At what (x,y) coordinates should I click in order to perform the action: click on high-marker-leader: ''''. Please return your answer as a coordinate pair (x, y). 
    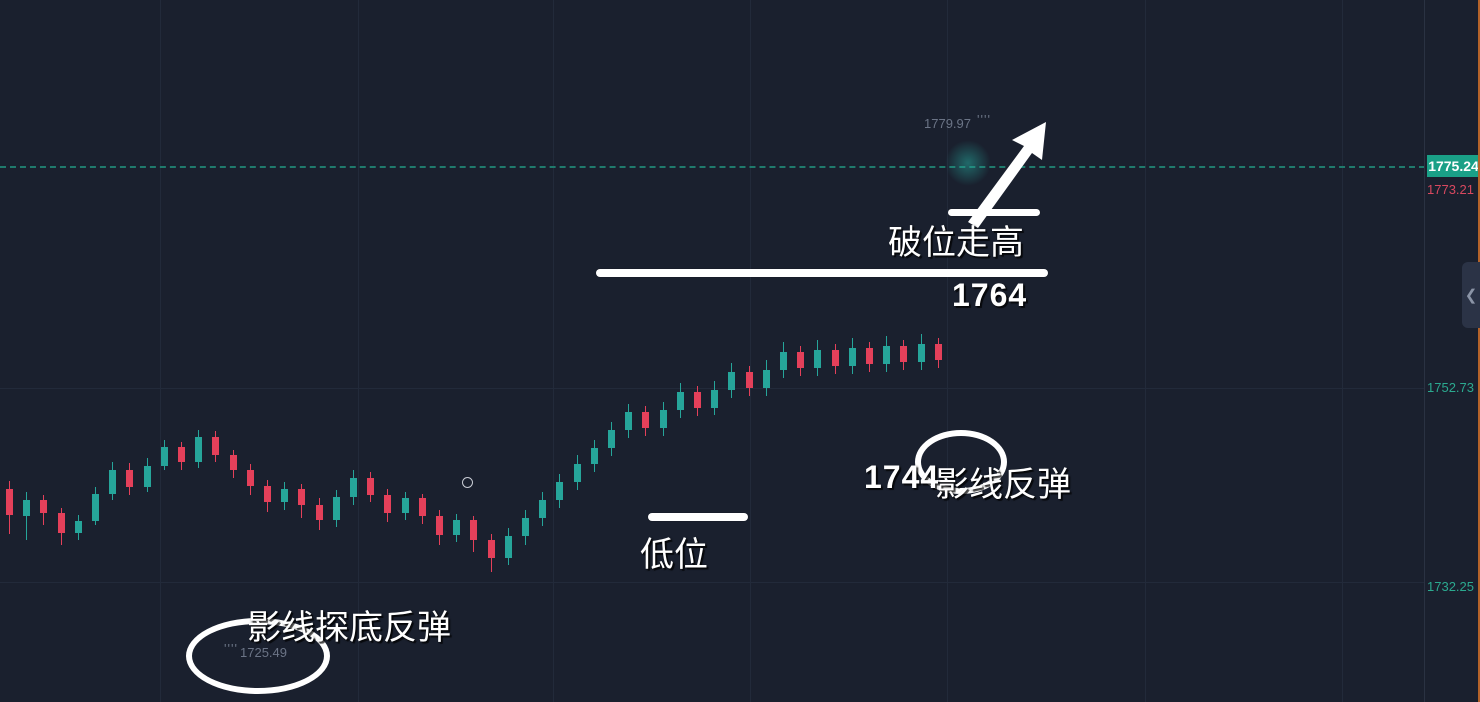
    Looking at the image, I should click on (984, 119).